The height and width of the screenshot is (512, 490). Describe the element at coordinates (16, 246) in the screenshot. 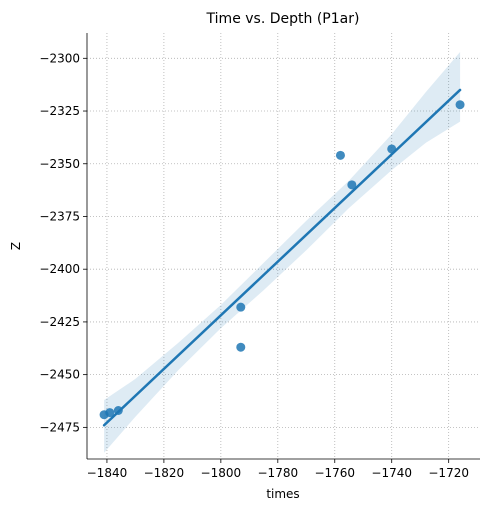

I see `y-axis-label: Z` at that location.